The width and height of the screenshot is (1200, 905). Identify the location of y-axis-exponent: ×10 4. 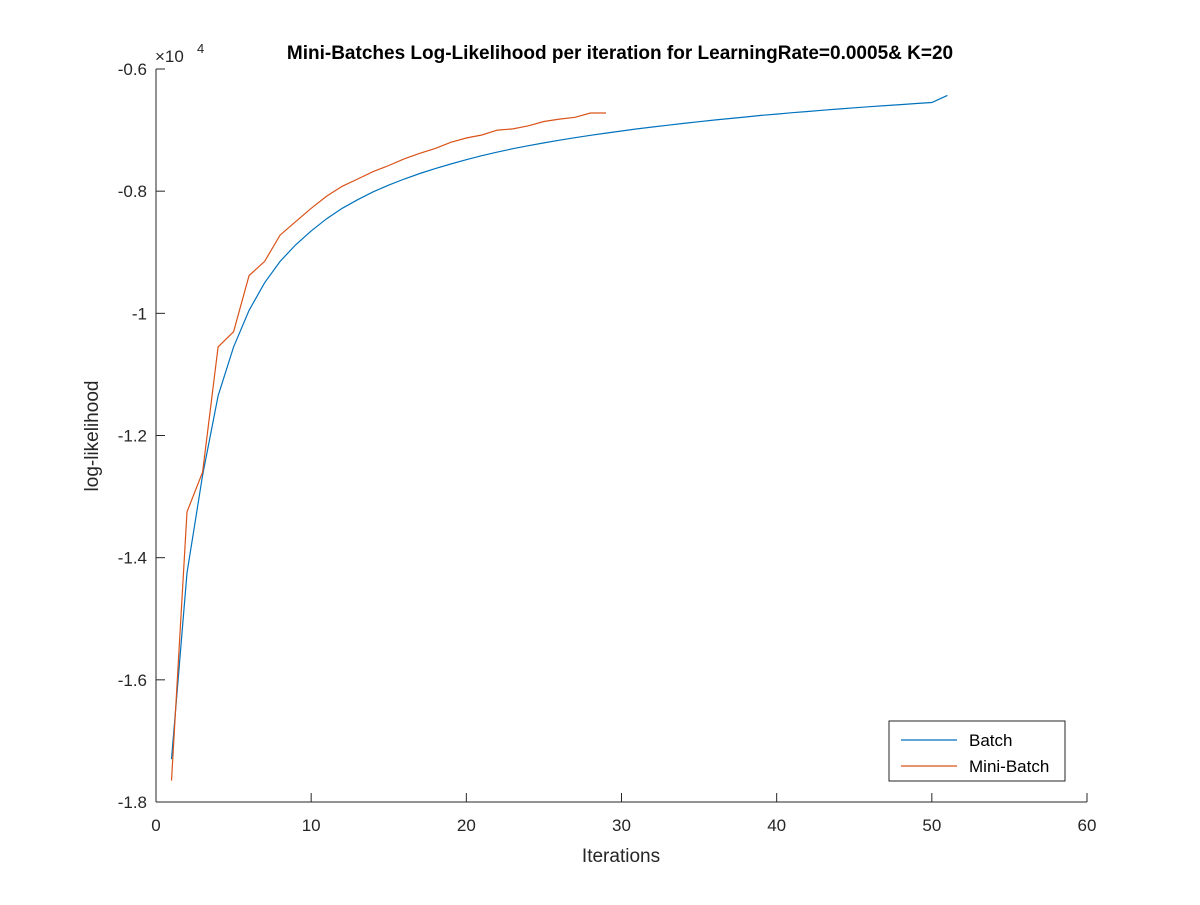
(179, 53).